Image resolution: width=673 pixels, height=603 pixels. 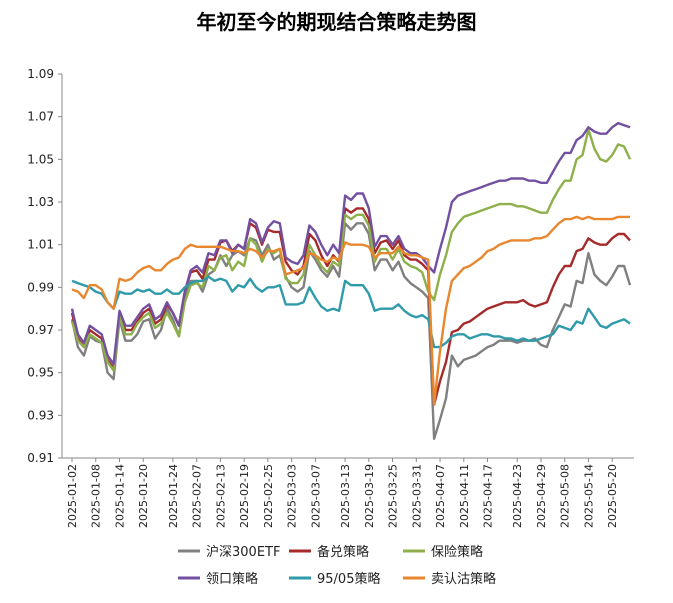 What do you see at coordinates (463, 579) in the screenshot?
I see `legend-label: 卖认沽策略` at bounding box center [463, 579].